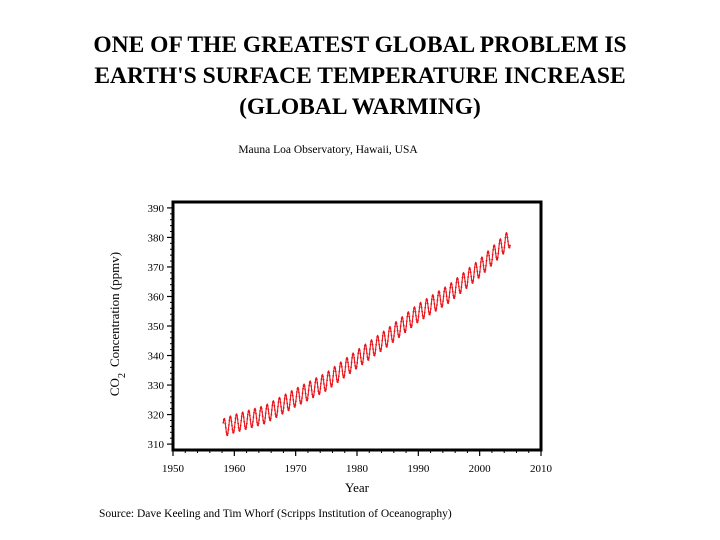 The width and height of the screenshot is (720, 540). What do you see at coordinates (357, 487) in the screenshot?
I see `x-axis-label: Year` at bounding box center [357, 487].